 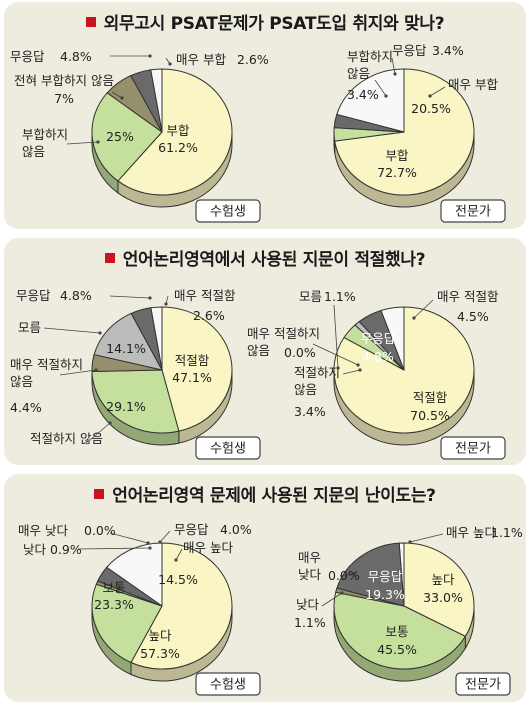 What do you see at coordinates (310, 411) in the screenshot?
I see `slice-value-label: 3.4%` at bounding box center [310, 411].